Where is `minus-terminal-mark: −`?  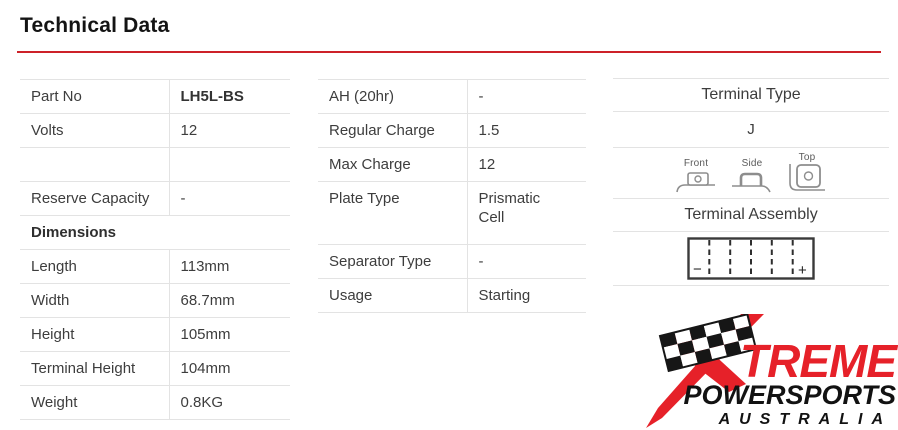 minus-terminal-mark: − is located at coordinates (697, 269).